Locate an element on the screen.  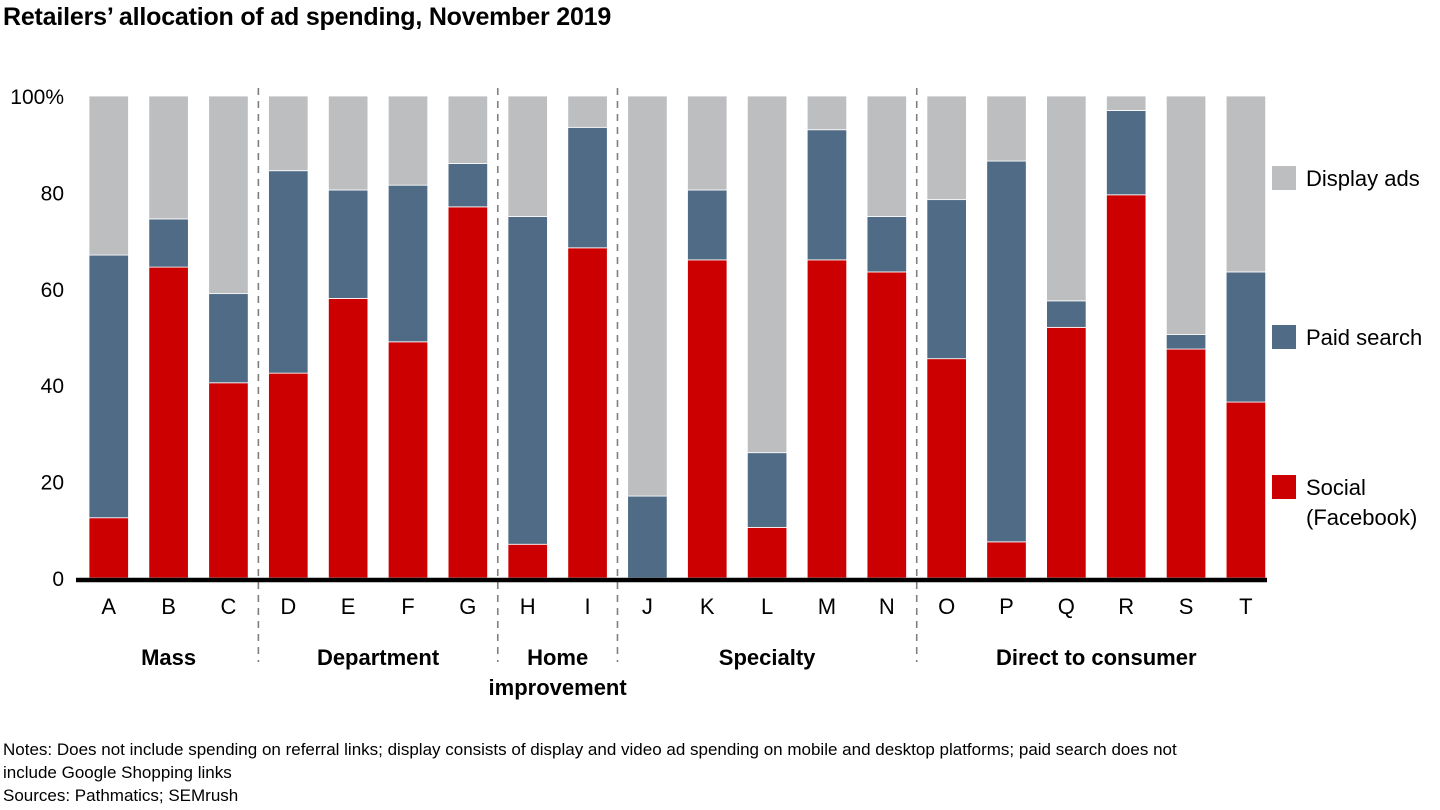
bar-segment-display-ads-f is located at coordinates (408, 140).